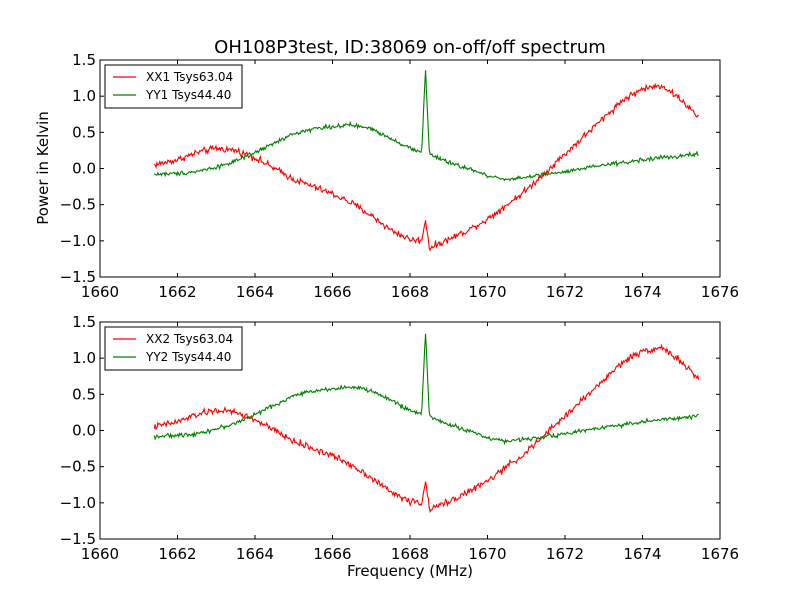 This screenshot has height=600, width=800. Describe the element at coordinates (100, 292) in the screenshot. I see `top-x-tick-label: 1660` at that location.